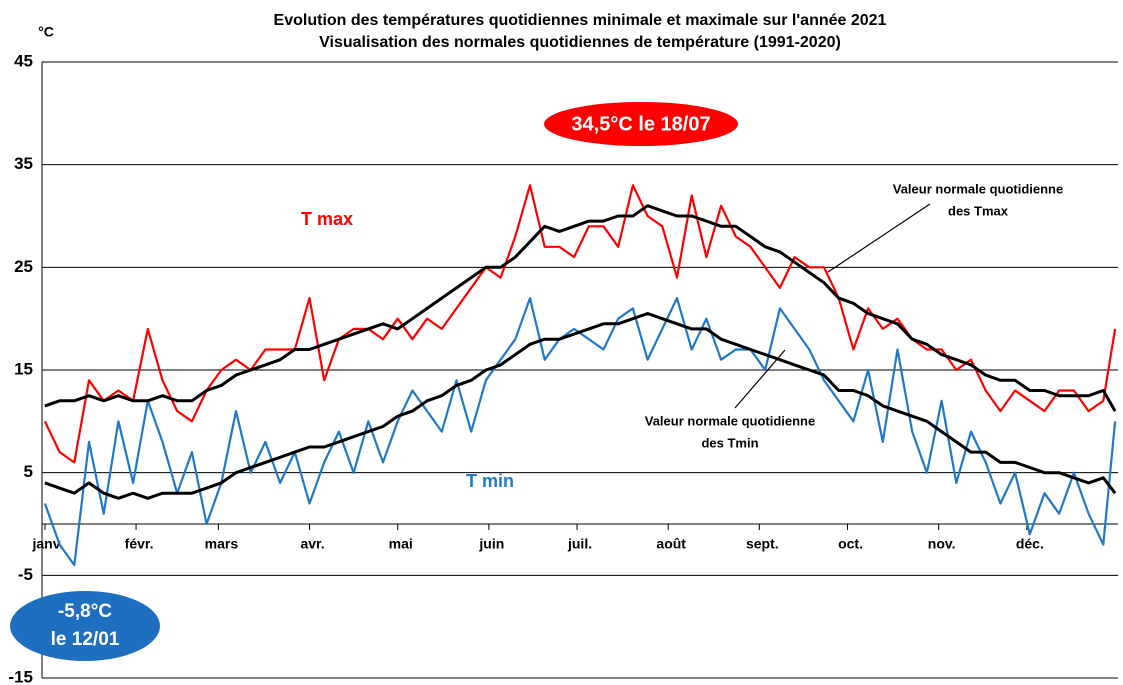 The height and width of the screenshot is (685, 1123). Describe the element at coordinates (729, 442) in the screenshot. I see `annotation: des Tmin` at that location.